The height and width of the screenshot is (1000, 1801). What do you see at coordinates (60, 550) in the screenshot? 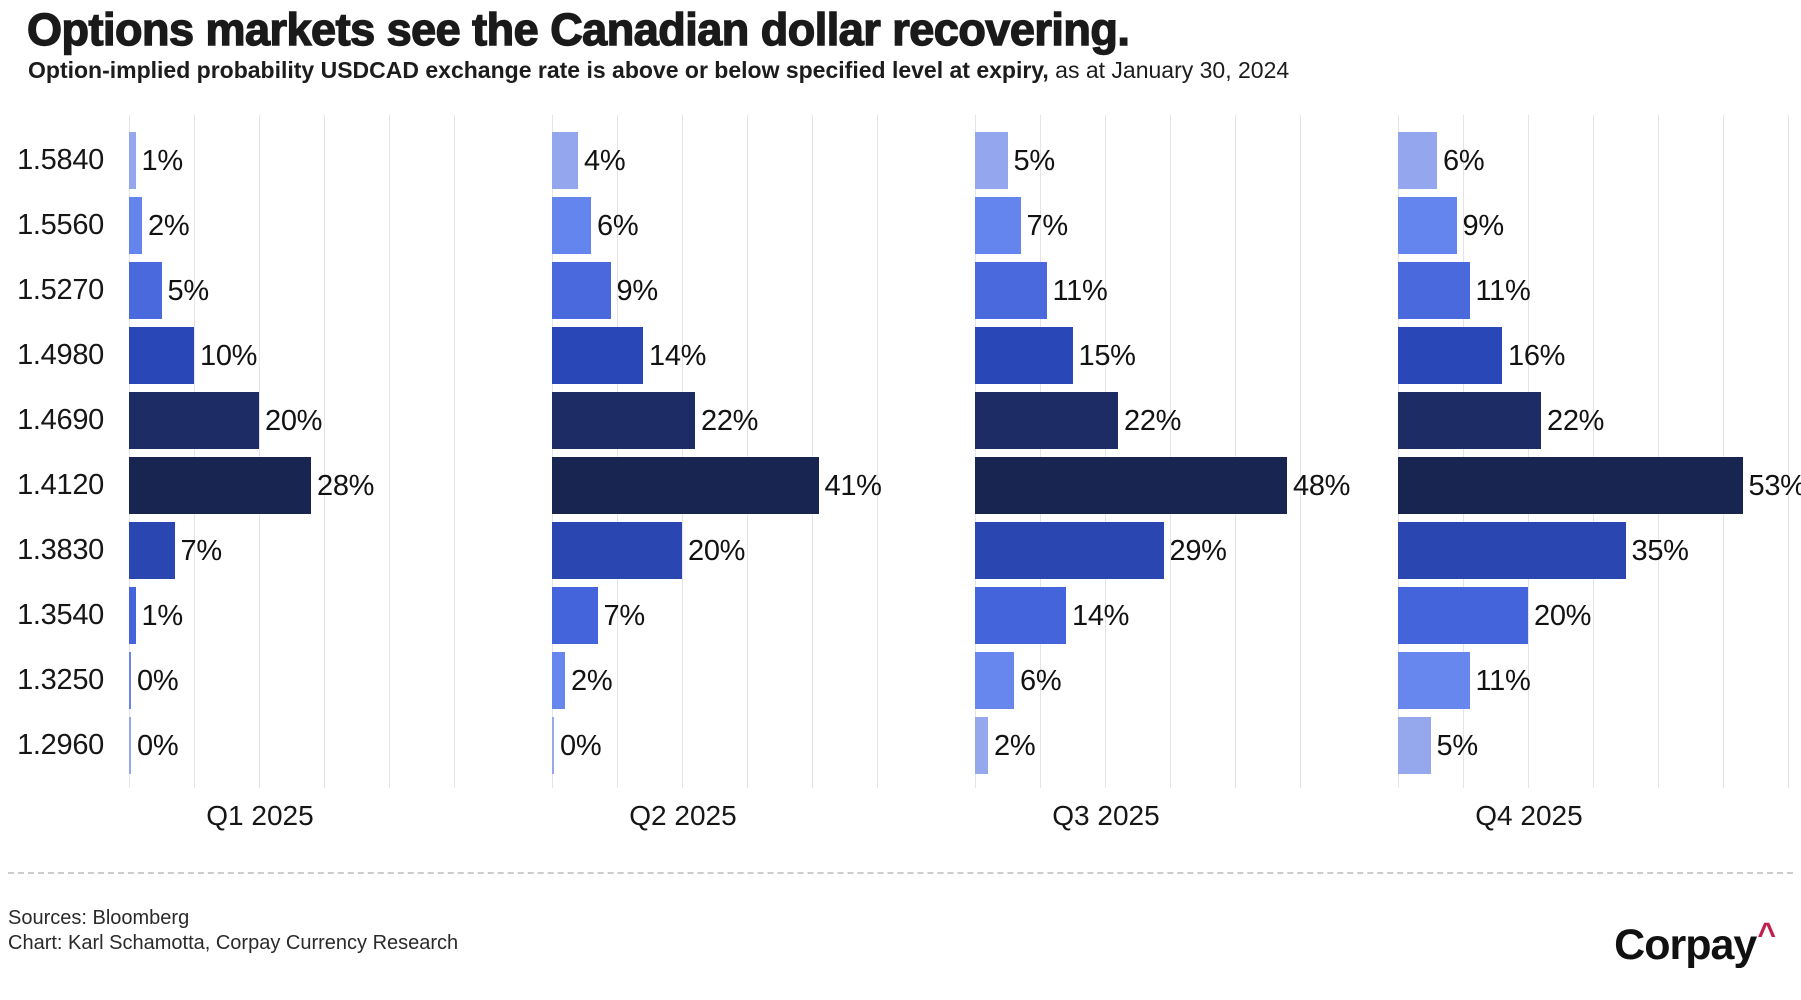
I see `y-axis-label: 1.3830` at bounding box center [60, 550].